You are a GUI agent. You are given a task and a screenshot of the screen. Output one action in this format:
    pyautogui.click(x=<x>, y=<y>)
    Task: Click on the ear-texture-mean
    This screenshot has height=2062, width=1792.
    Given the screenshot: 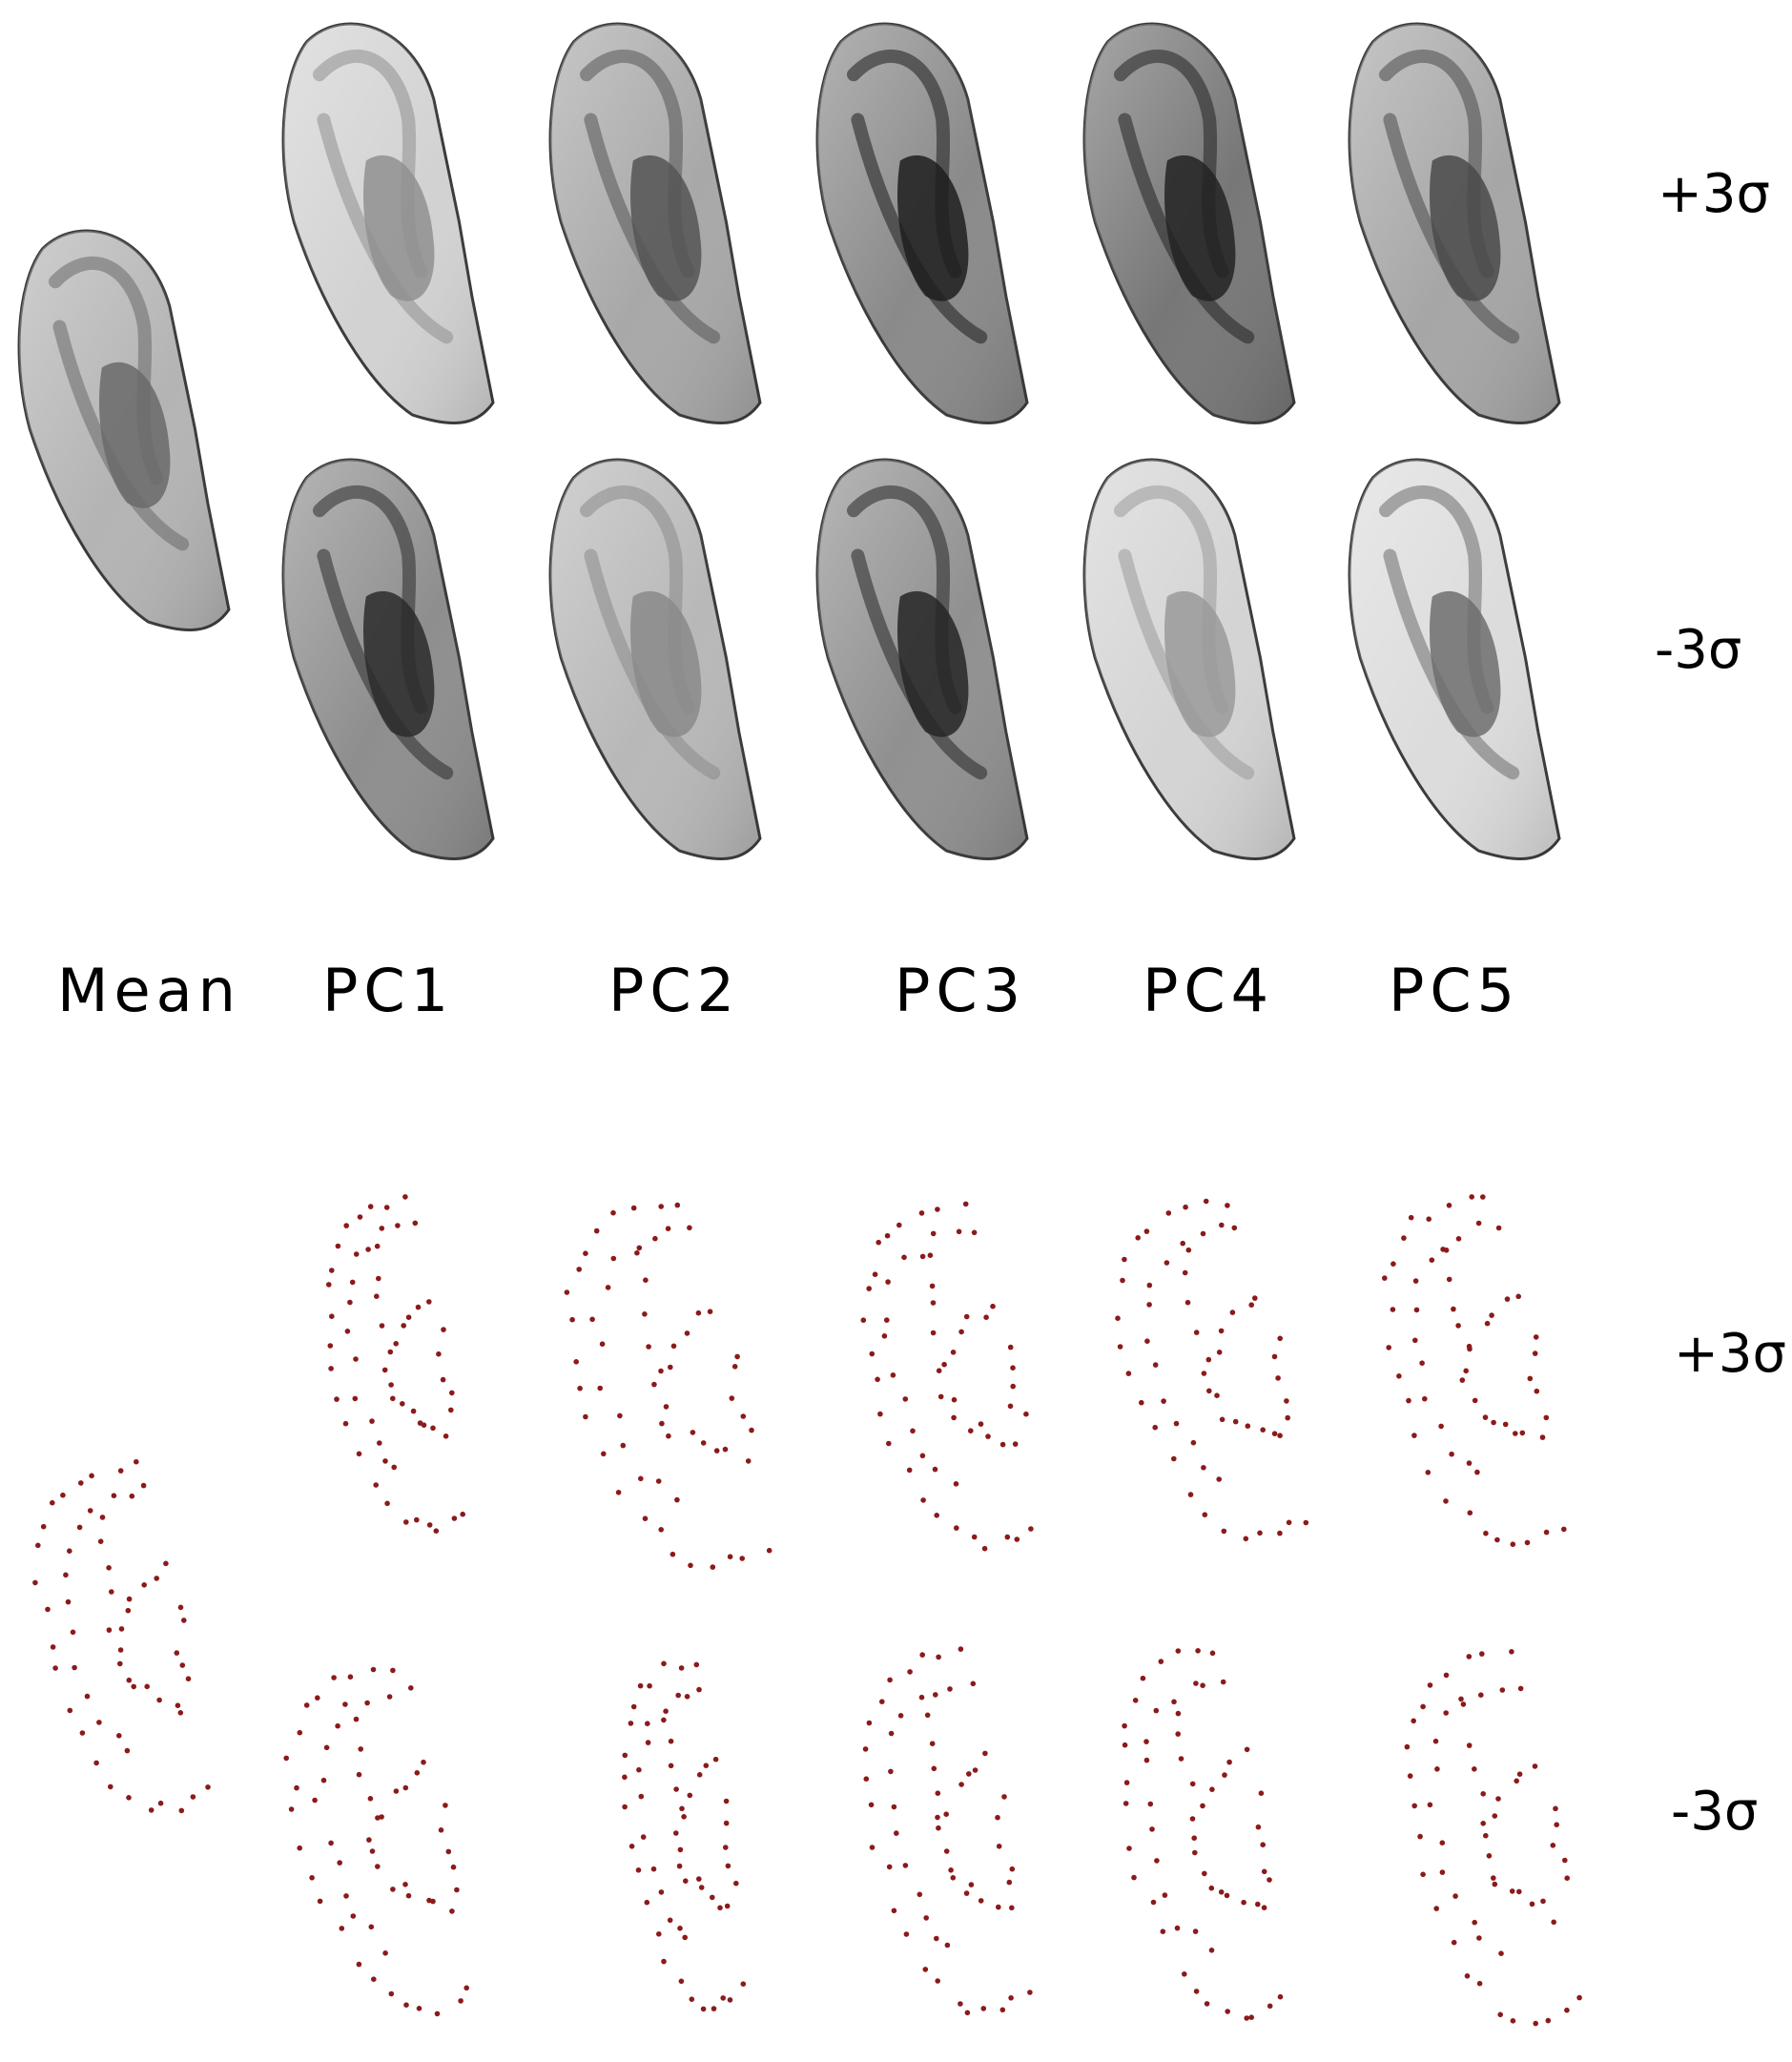 What is the action you would take?
    pyautogui.click(x=124, y=431)
    